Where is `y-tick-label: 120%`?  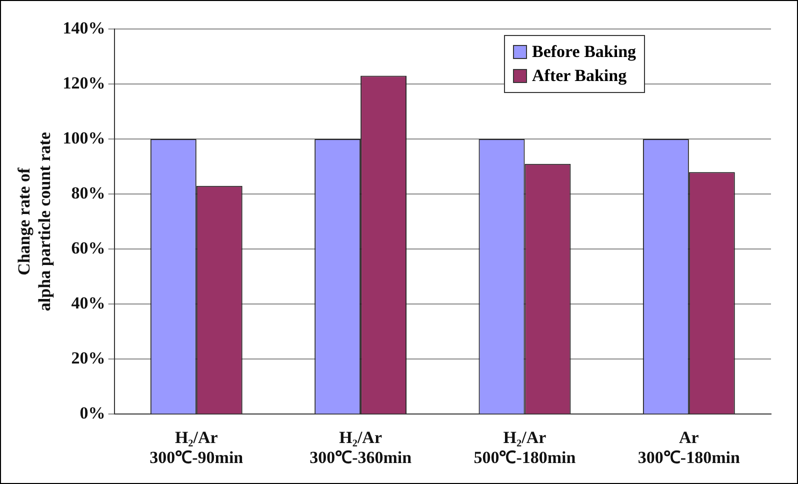 y-tick-label: 120% is located at coordinates (84, 82).